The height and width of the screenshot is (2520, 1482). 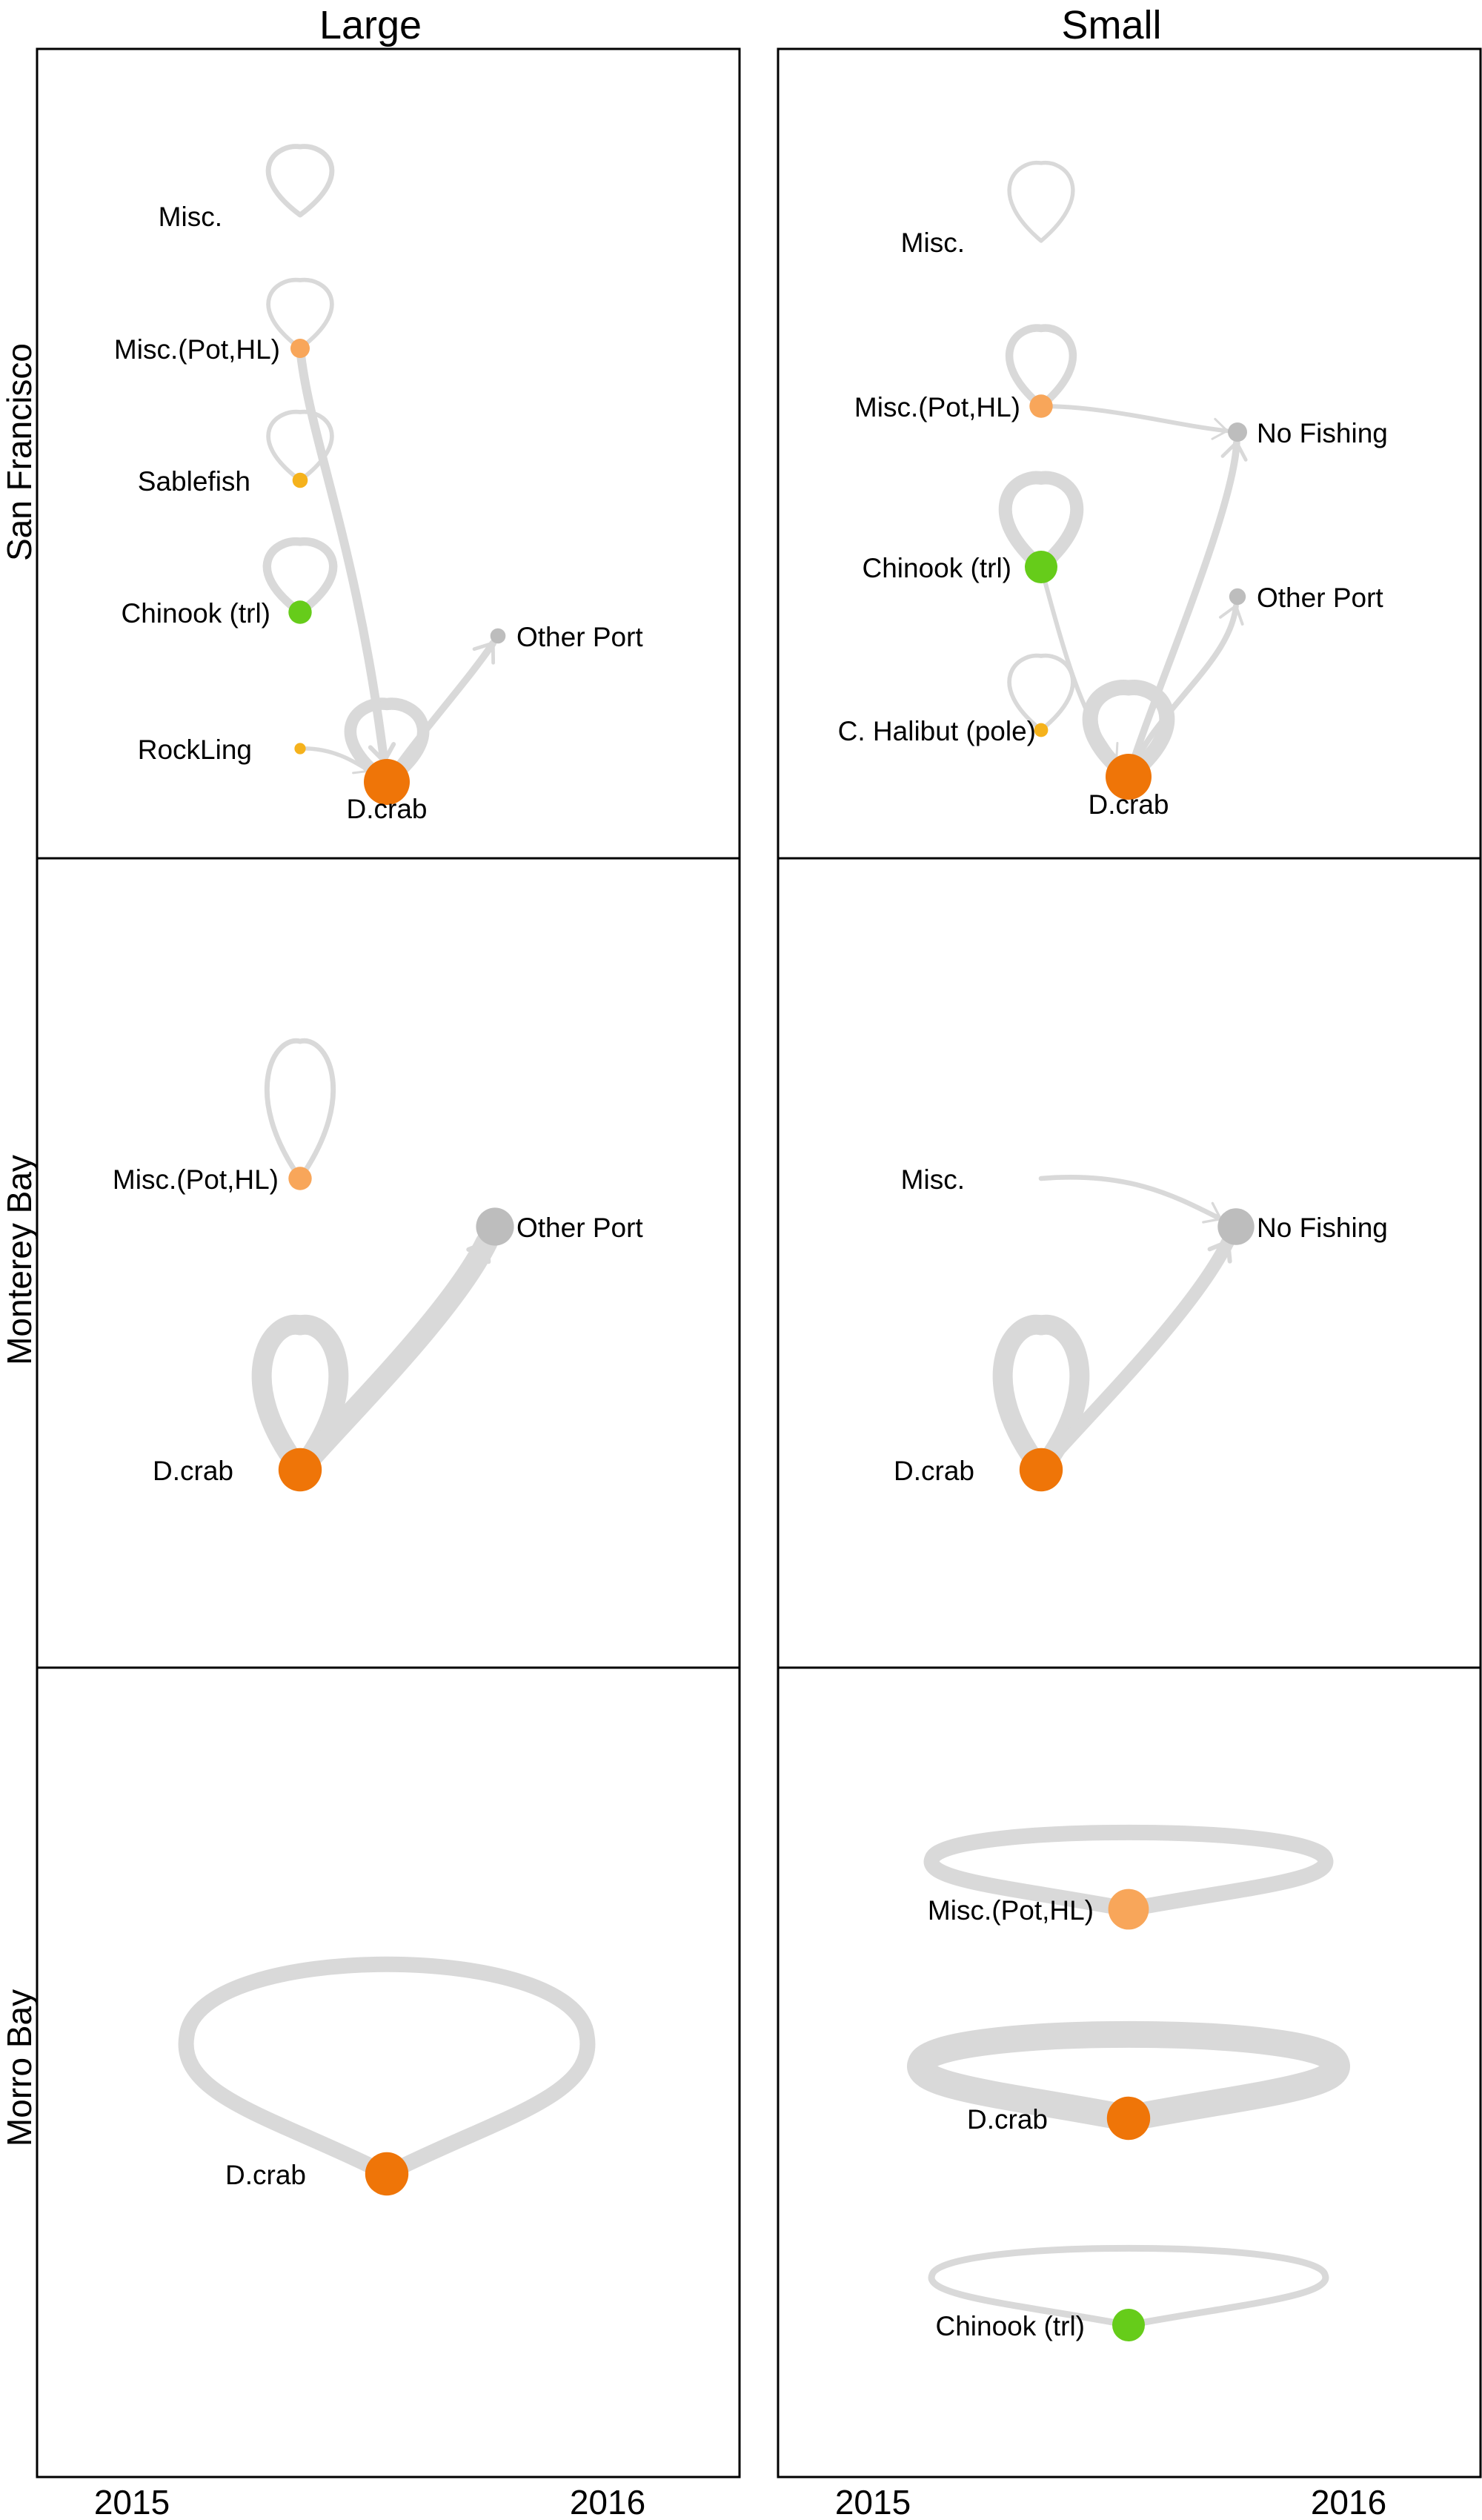 I want to click on node-monterey-bay-small-nofish, so click(x=1236, y=1227).